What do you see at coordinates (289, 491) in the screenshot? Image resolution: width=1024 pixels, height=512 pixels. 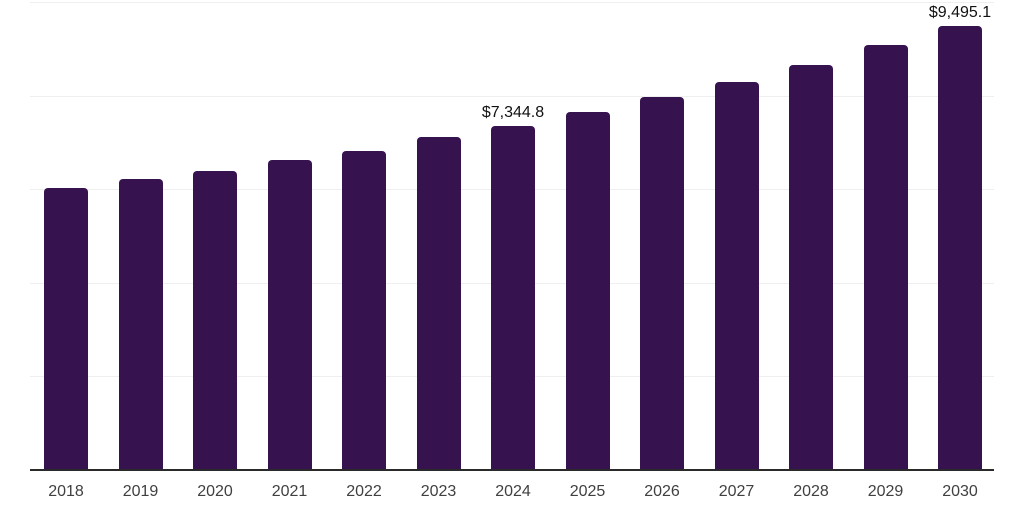 I see `x-tick-label-2021: 2021` at bounding box center [289, 491].